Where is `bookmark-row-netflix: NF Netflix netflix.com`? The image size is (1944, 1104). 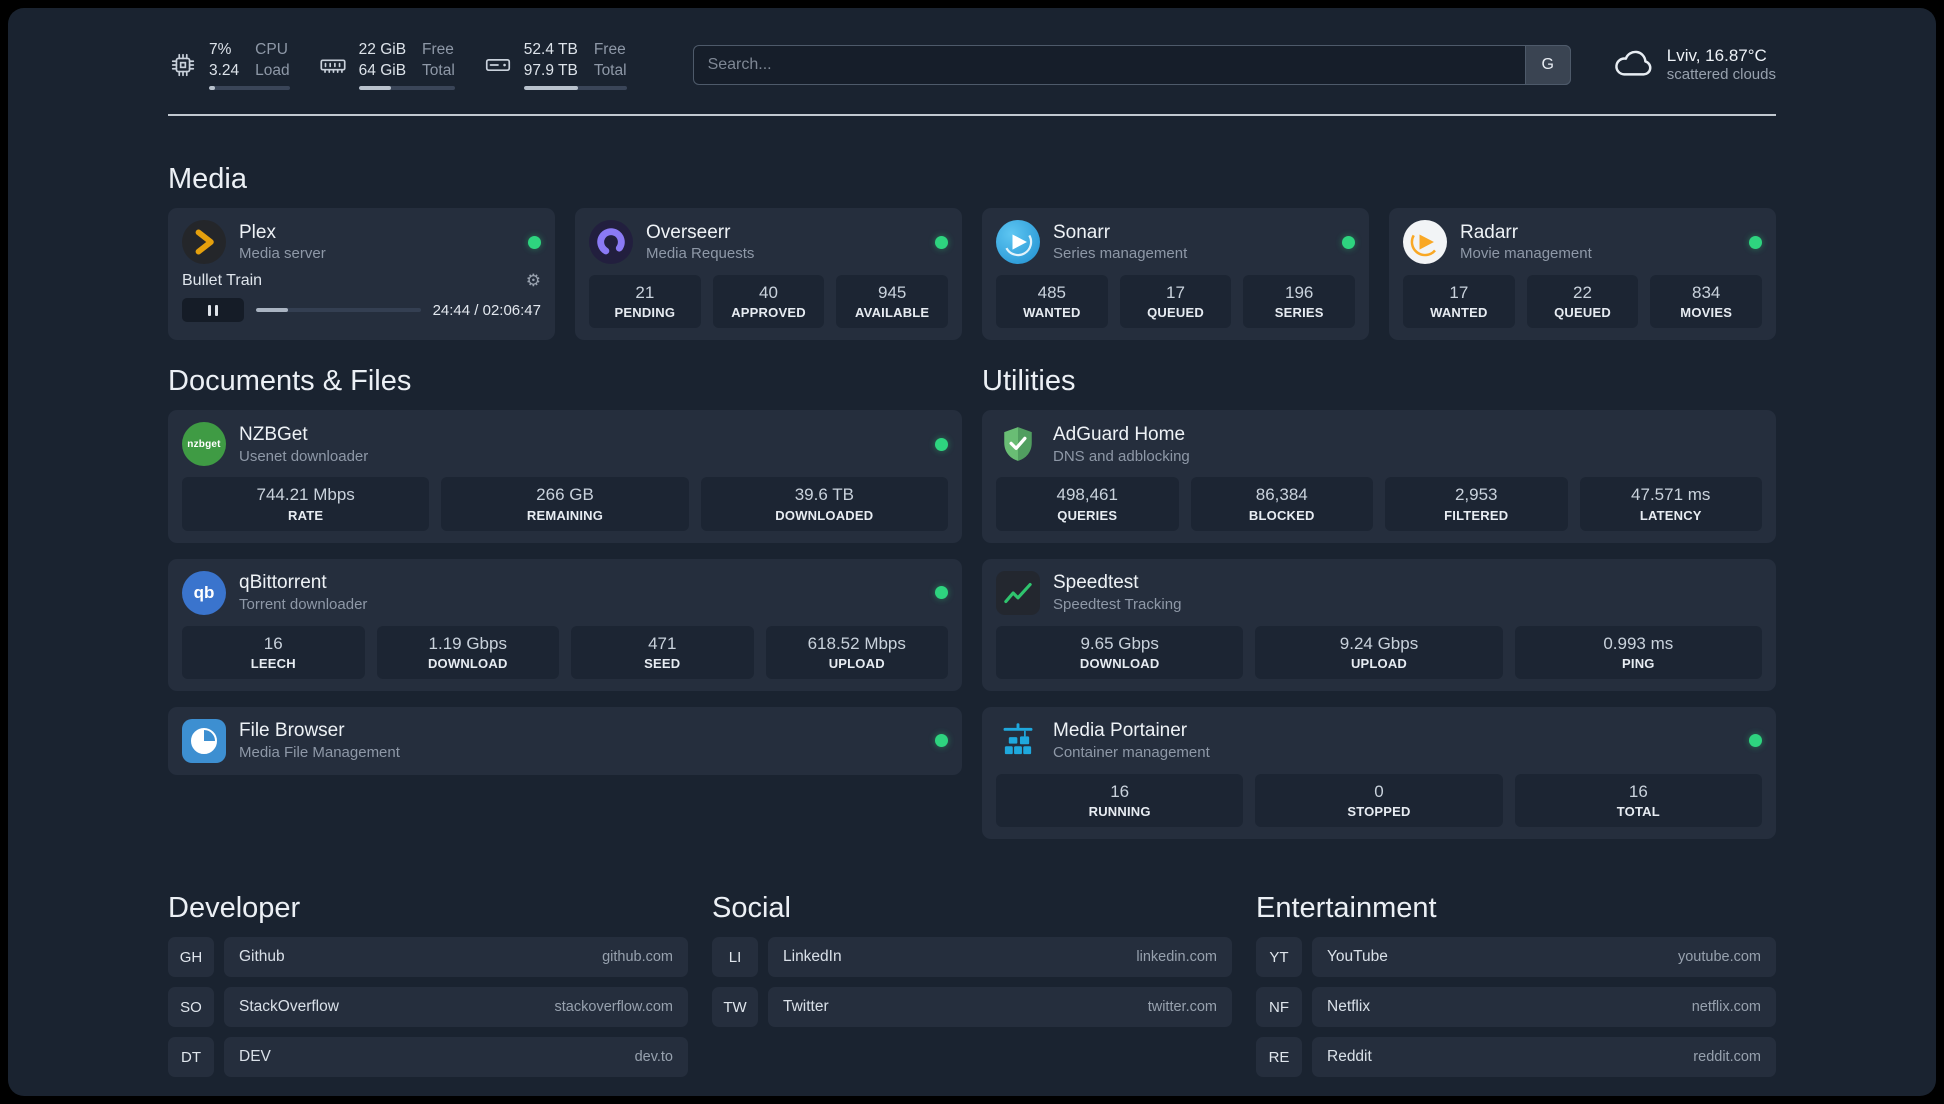
bookmark-row-netflix: NF Netflix netflix.com is located at coordinates (1516, 1007).